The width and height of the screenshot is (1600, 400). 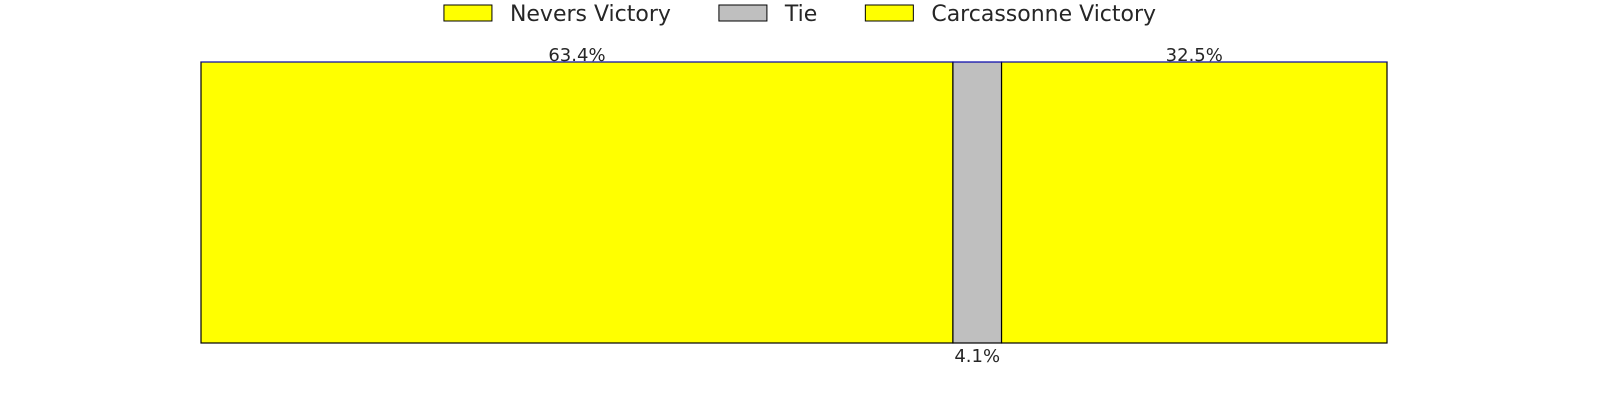 What do you see at coordinates (977, 202) in the screenshot?
I see `bar-segment-tie` at bounding box center [977, 202].